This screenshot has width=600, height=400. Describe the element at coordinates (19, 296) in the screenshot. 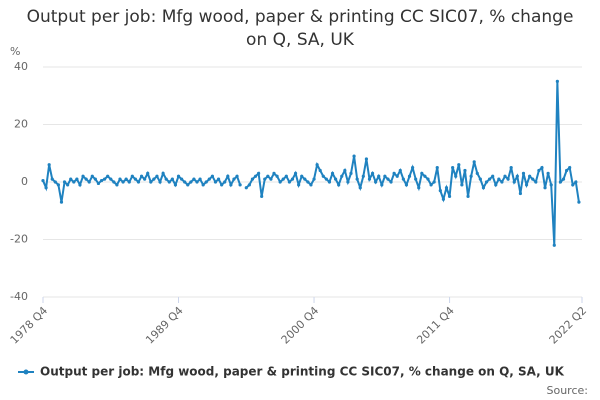

I see `y-tick-label: -40` at that location.